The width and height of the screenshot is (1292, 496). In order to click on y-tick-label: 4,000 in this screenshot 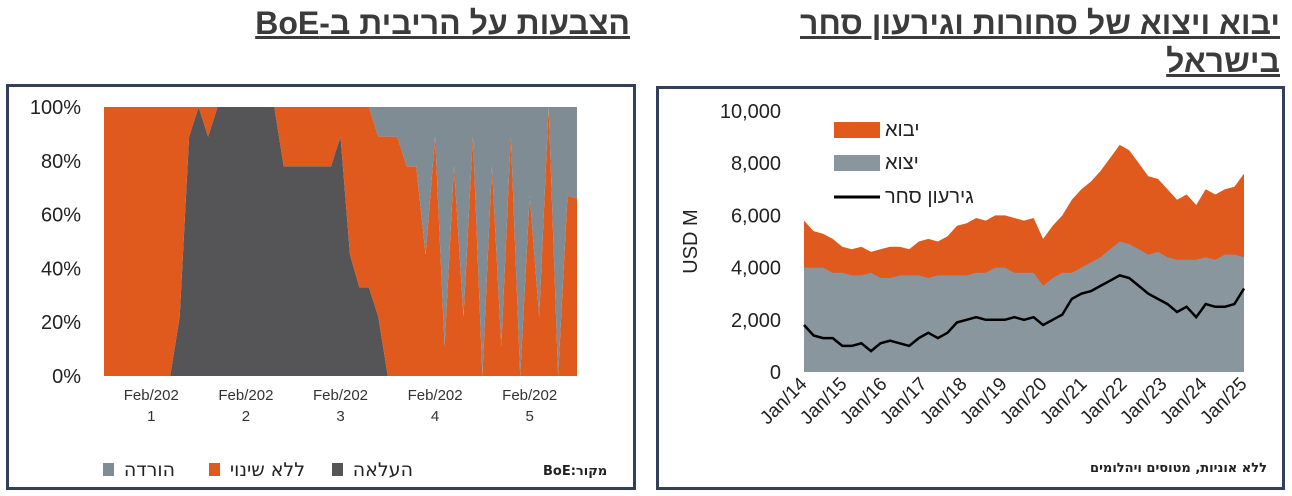, I will do `click(756, 269)`.